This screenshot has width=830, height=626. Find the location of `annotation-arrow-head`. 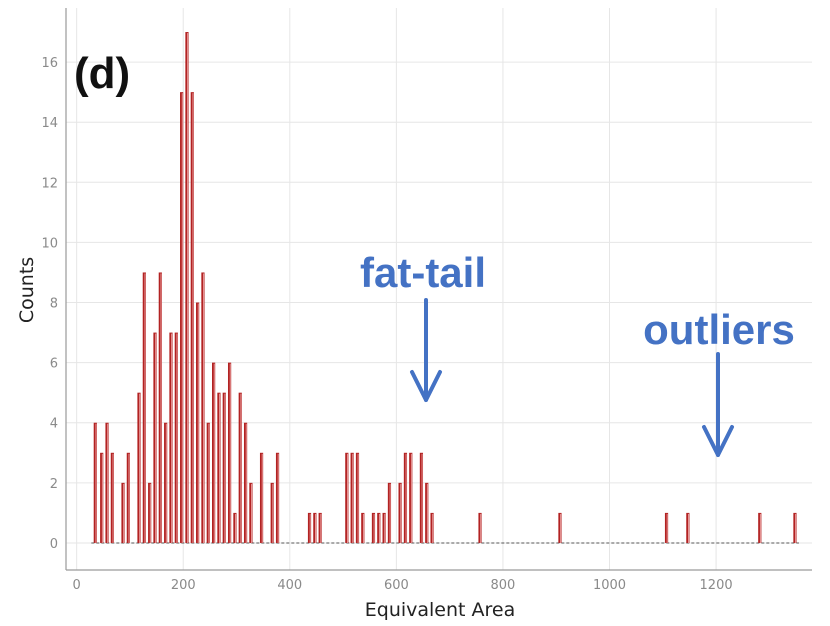

annotation-arrow-head is located at coordinates (718, 441).